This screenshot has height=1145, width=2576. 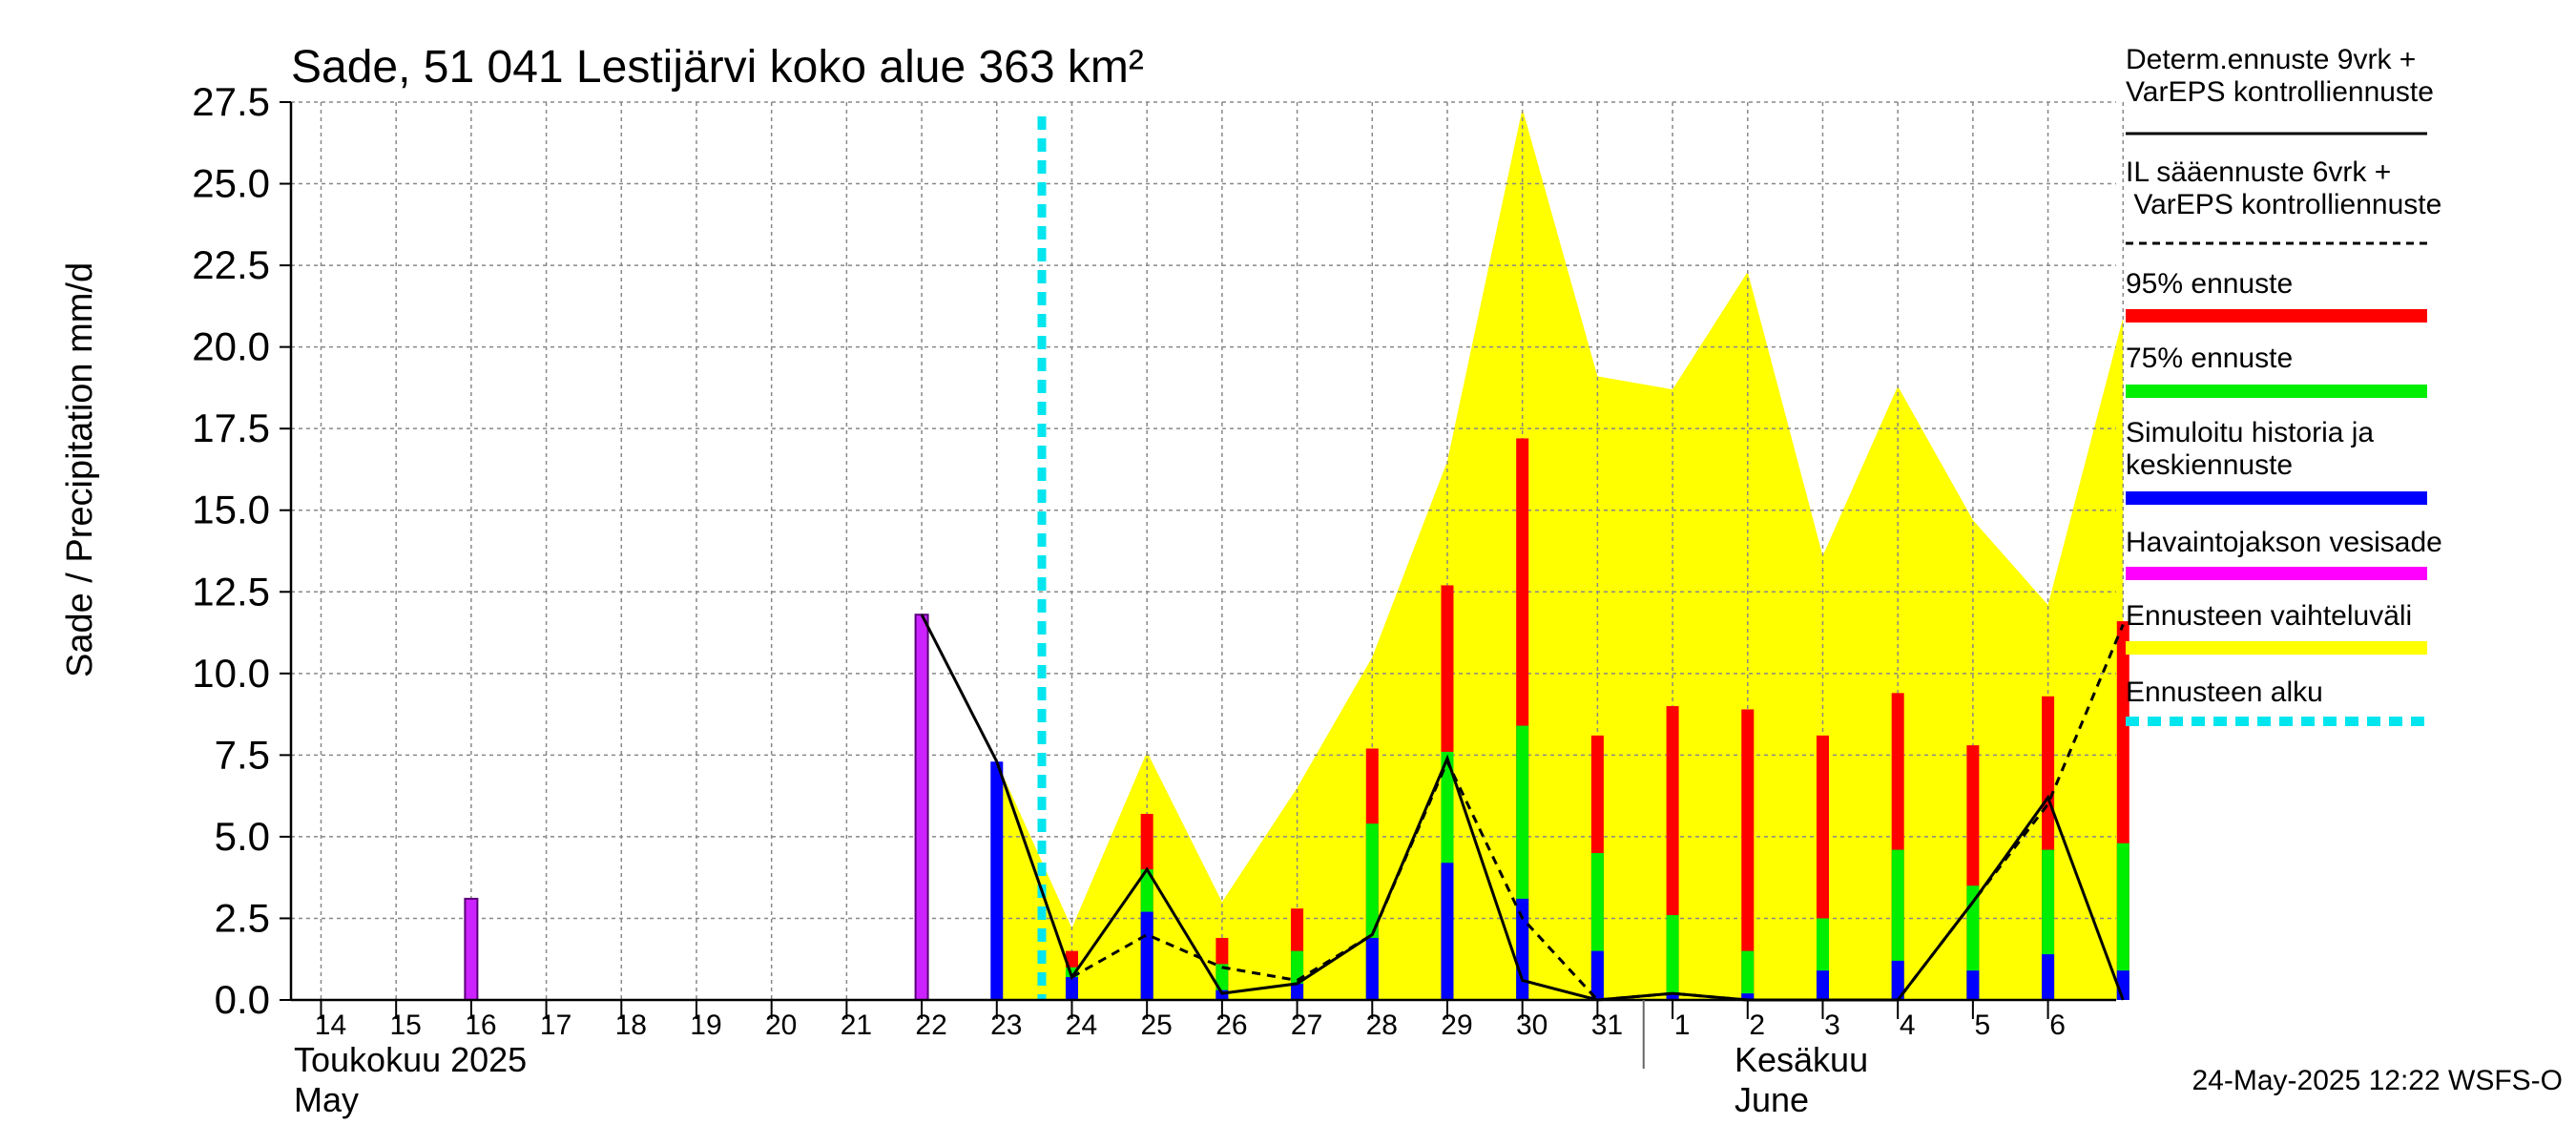 I want to click on y-tick-label: 20.0, so click(x=231, y=347).